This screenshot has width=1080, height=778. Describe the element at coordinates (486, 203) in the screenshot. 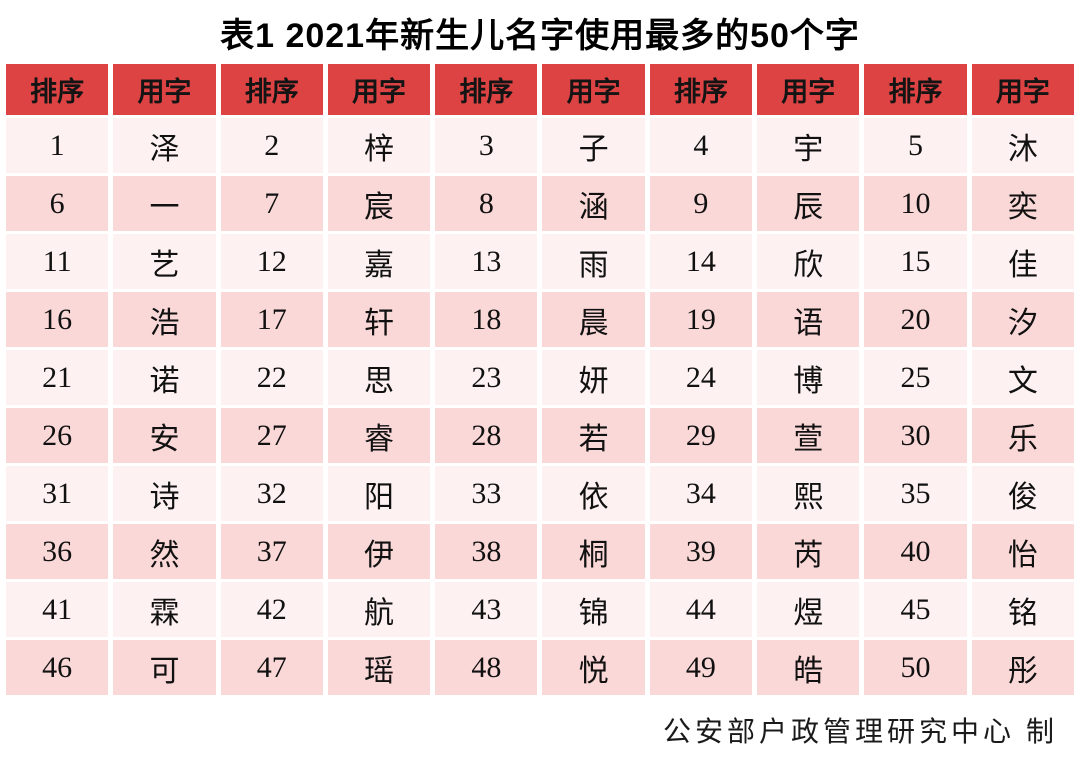

I see `rank-cell: 8` at that location.